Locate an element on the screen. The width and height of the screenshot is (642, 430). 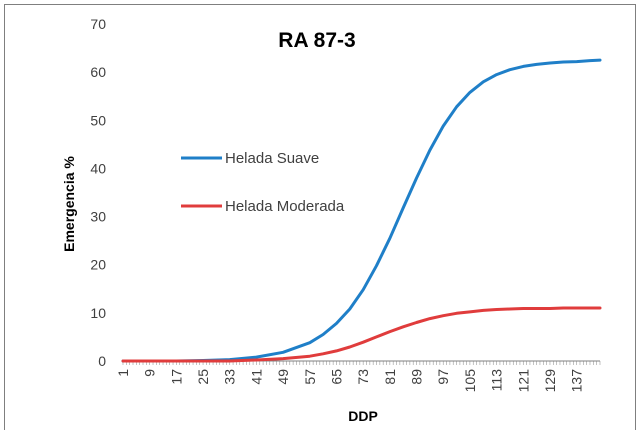
x-tick-label: 9 is located at coordinates (150, 373).